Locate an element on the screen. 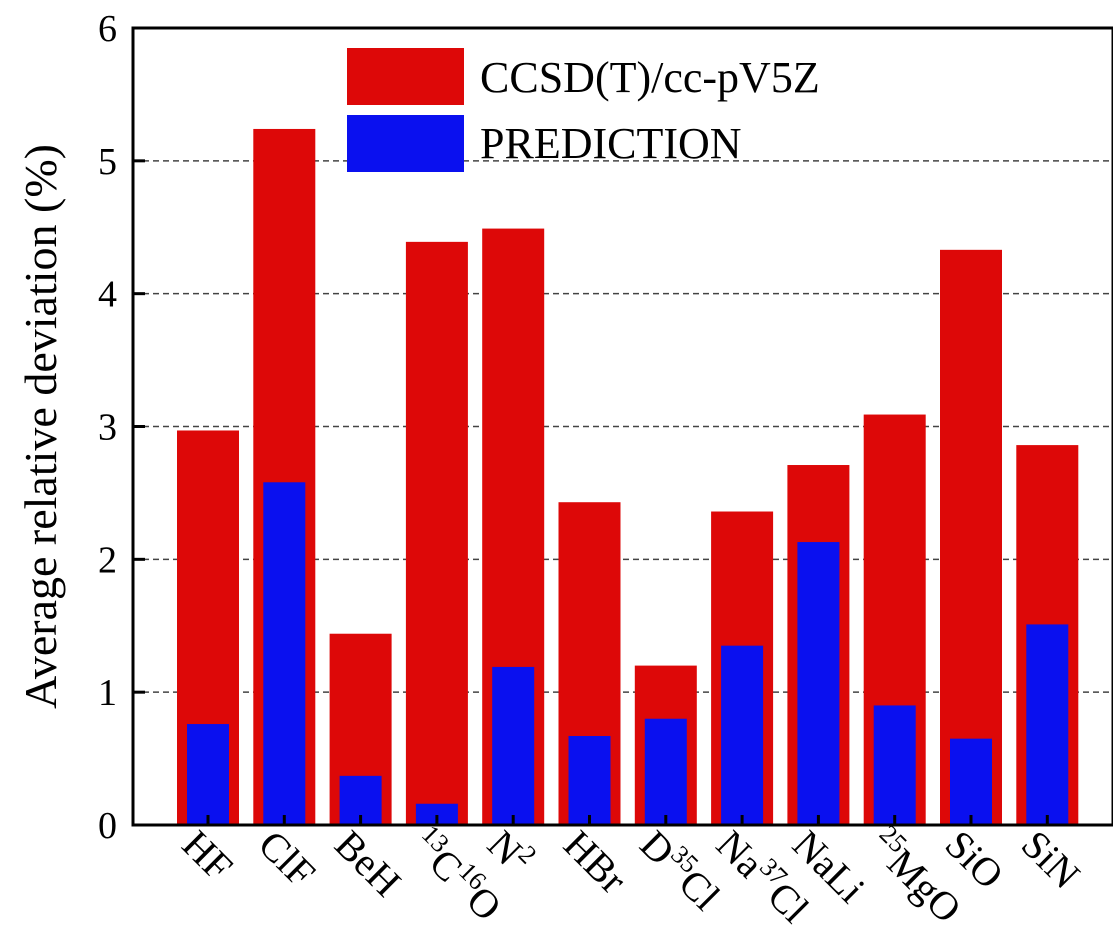 This screenshot has height=945, width=1113. legend-swatch-ccsdt is located at coordinates (405, 76).